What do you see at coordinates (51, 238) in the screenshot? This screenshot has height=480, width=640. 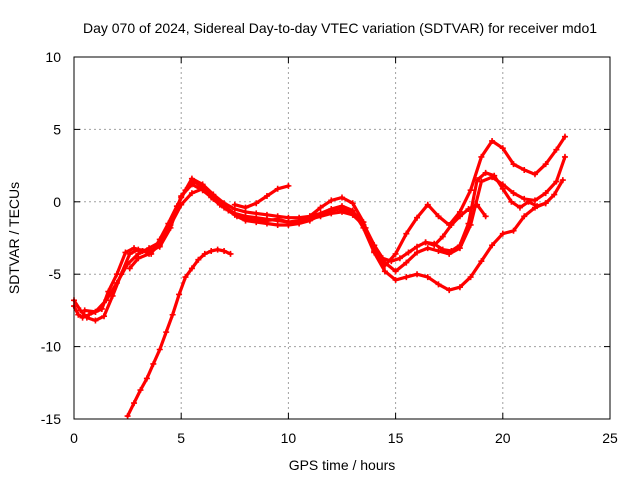 I see `y-tick-labels: -15 -10 -5 0 5 10` at bounding box center [51, 238].